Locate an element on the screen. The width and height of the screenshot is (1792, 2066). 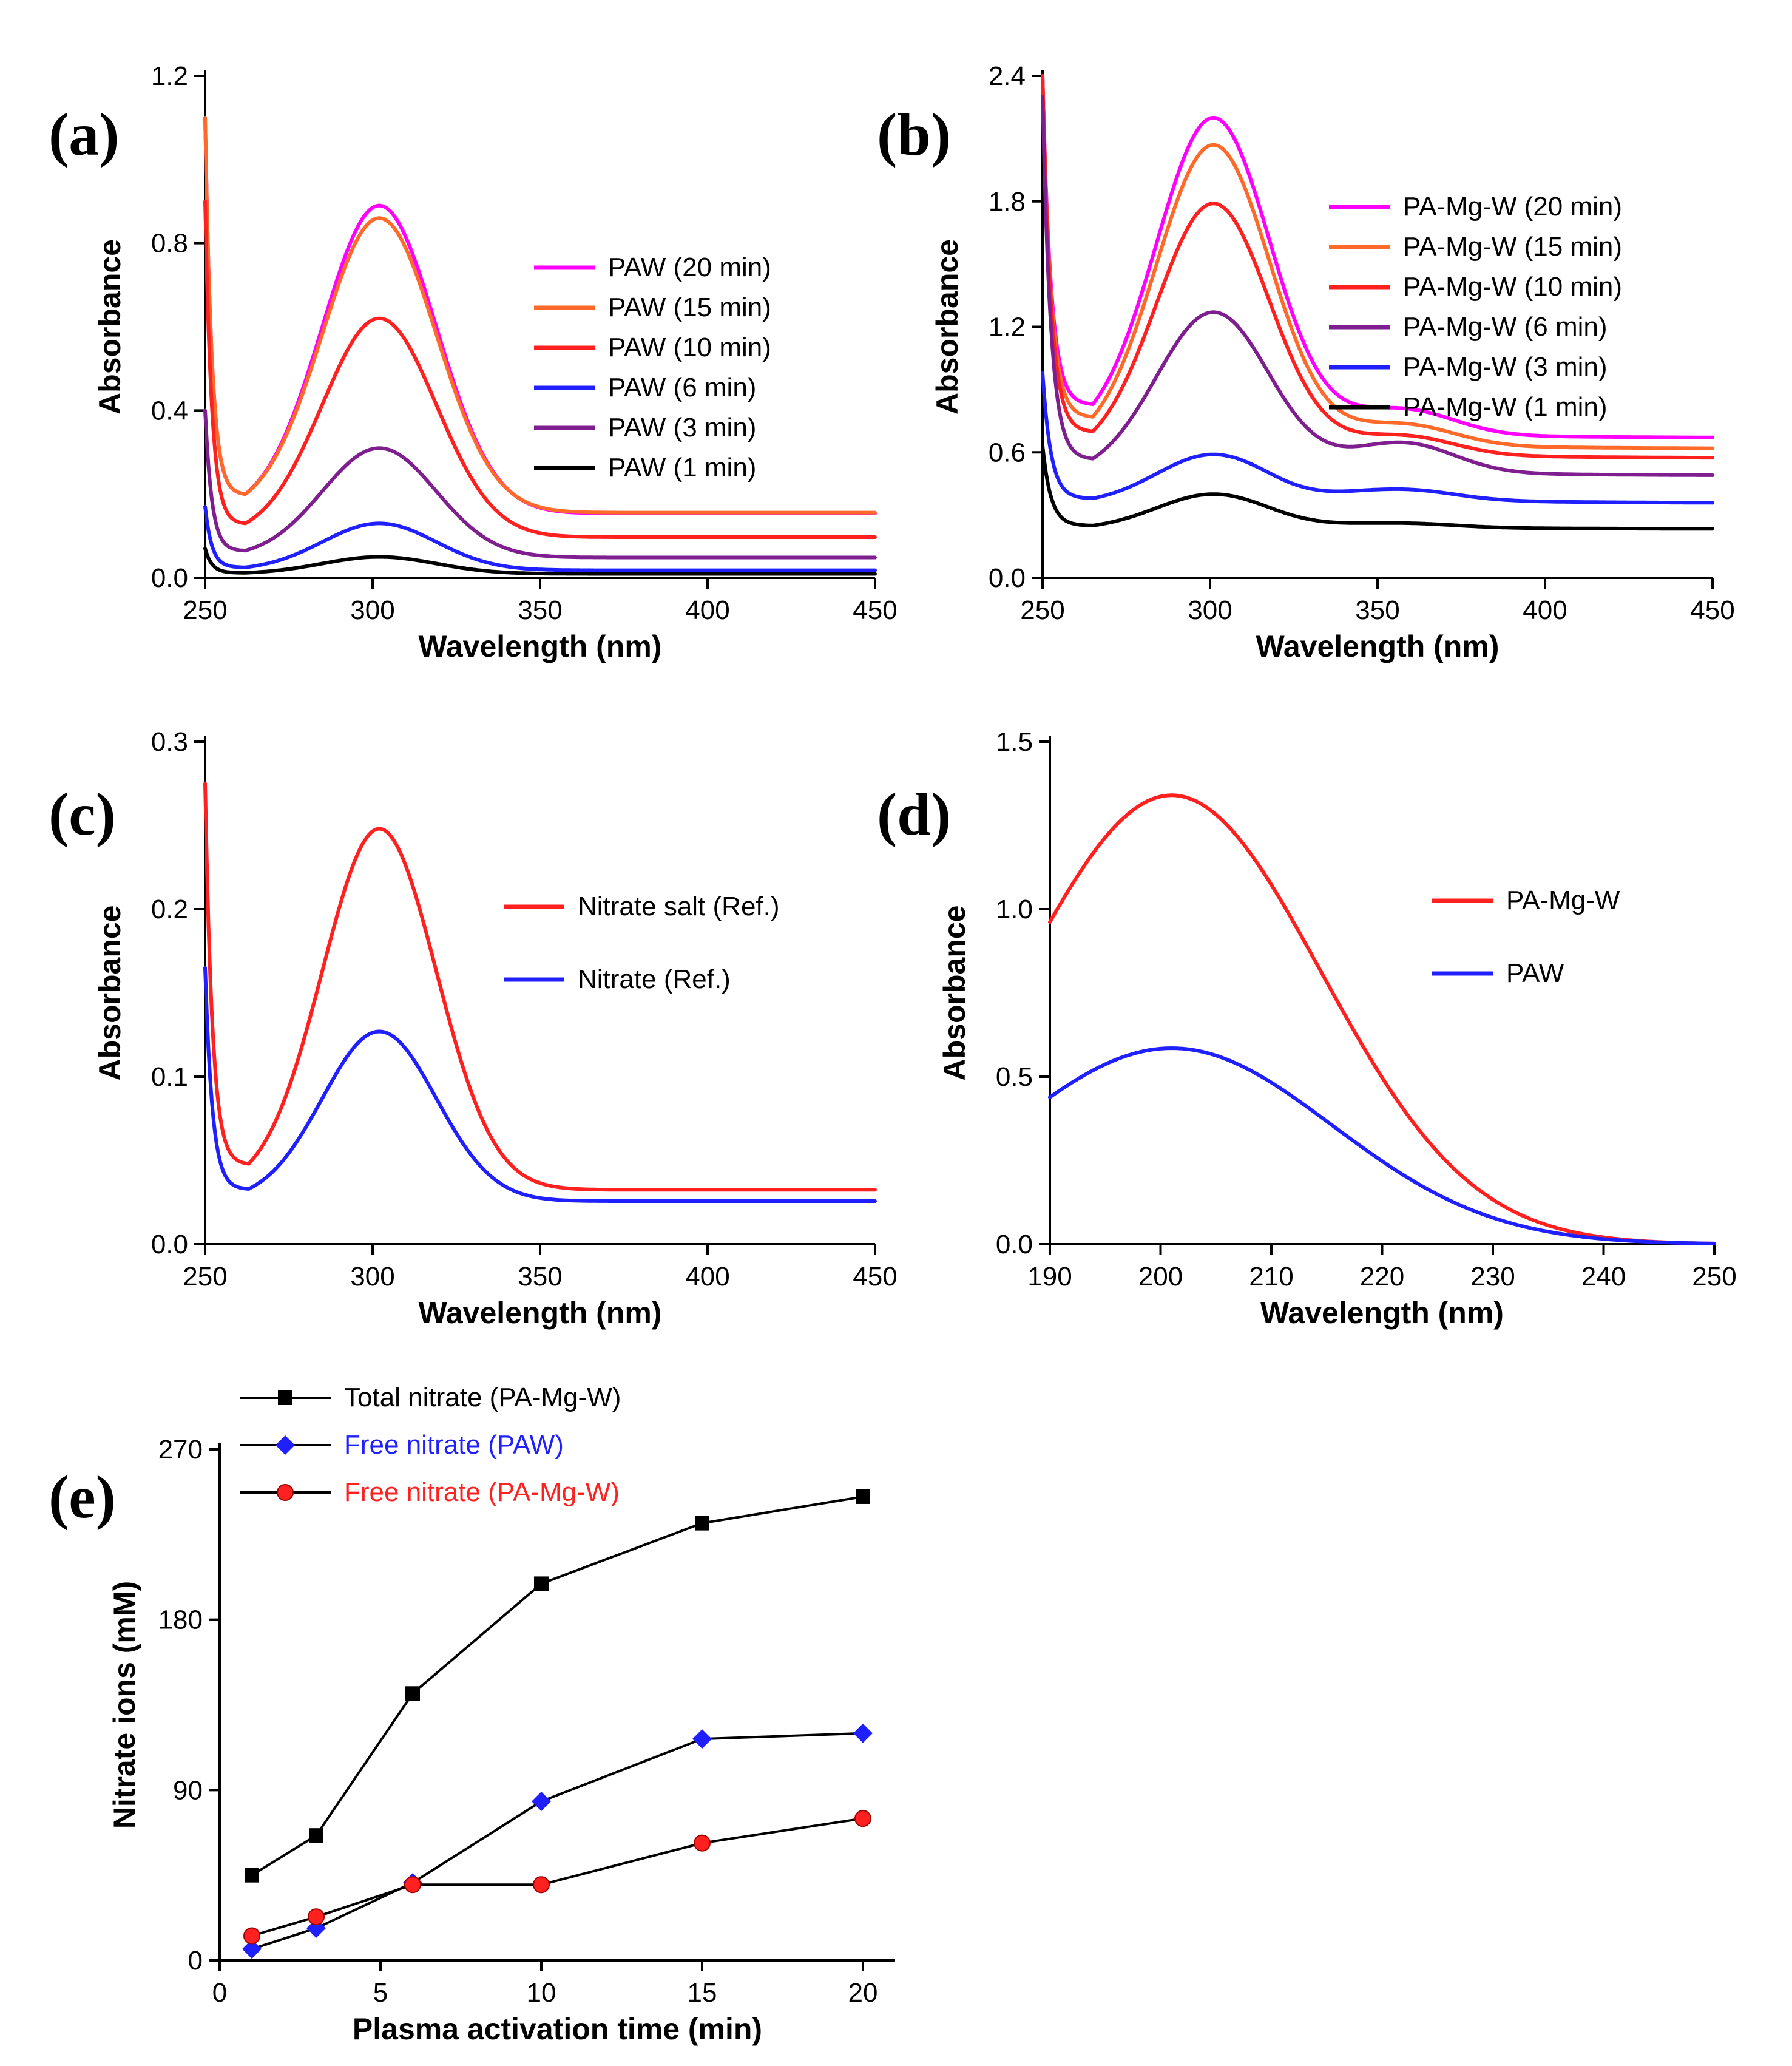
y-tick-label: 1.5 is located at coordinates (1014, 742).